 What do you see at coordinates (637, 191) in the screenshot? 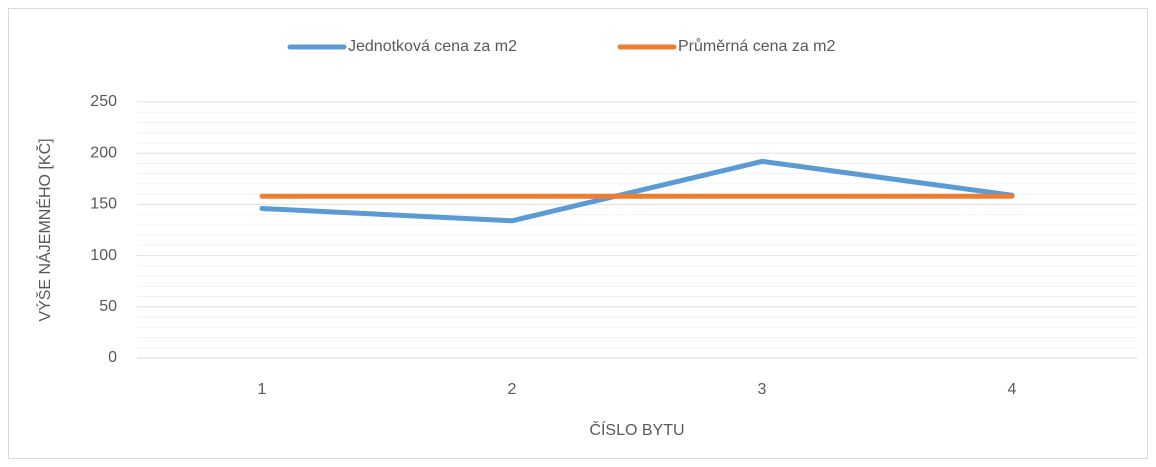
I see `data-line` at bounding box center [637, 191].